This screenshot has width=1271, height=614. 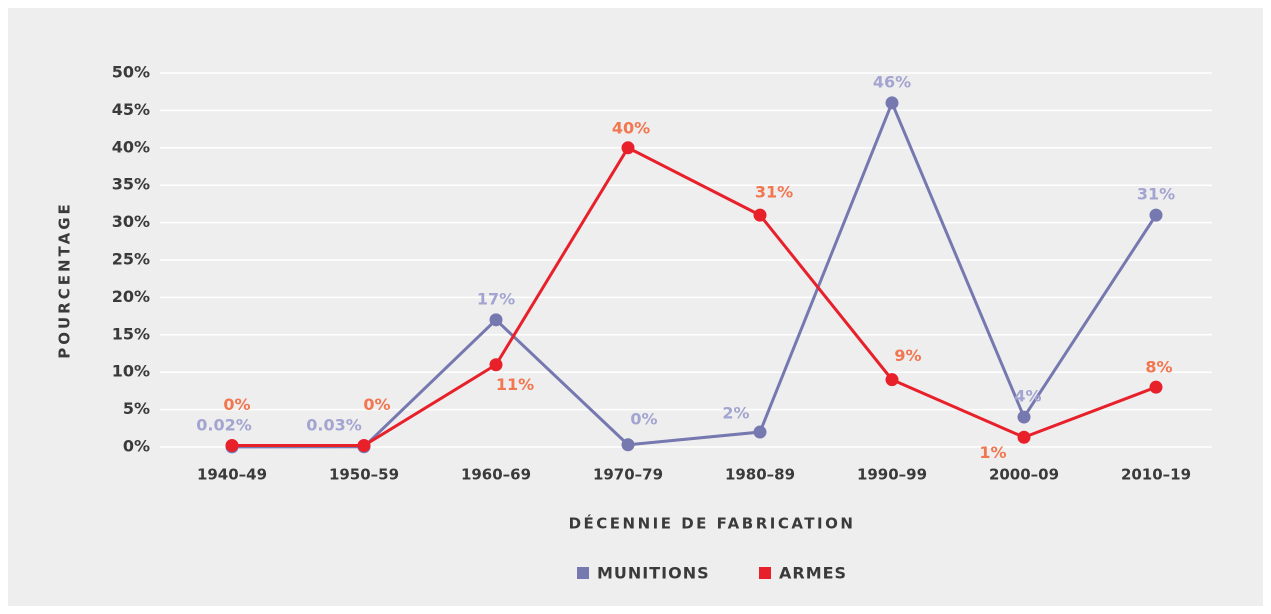 What do you see at coordinates (1027, 396) in the screenshot?
I see `data-label: 4%` at bounding box center [1027, 396].